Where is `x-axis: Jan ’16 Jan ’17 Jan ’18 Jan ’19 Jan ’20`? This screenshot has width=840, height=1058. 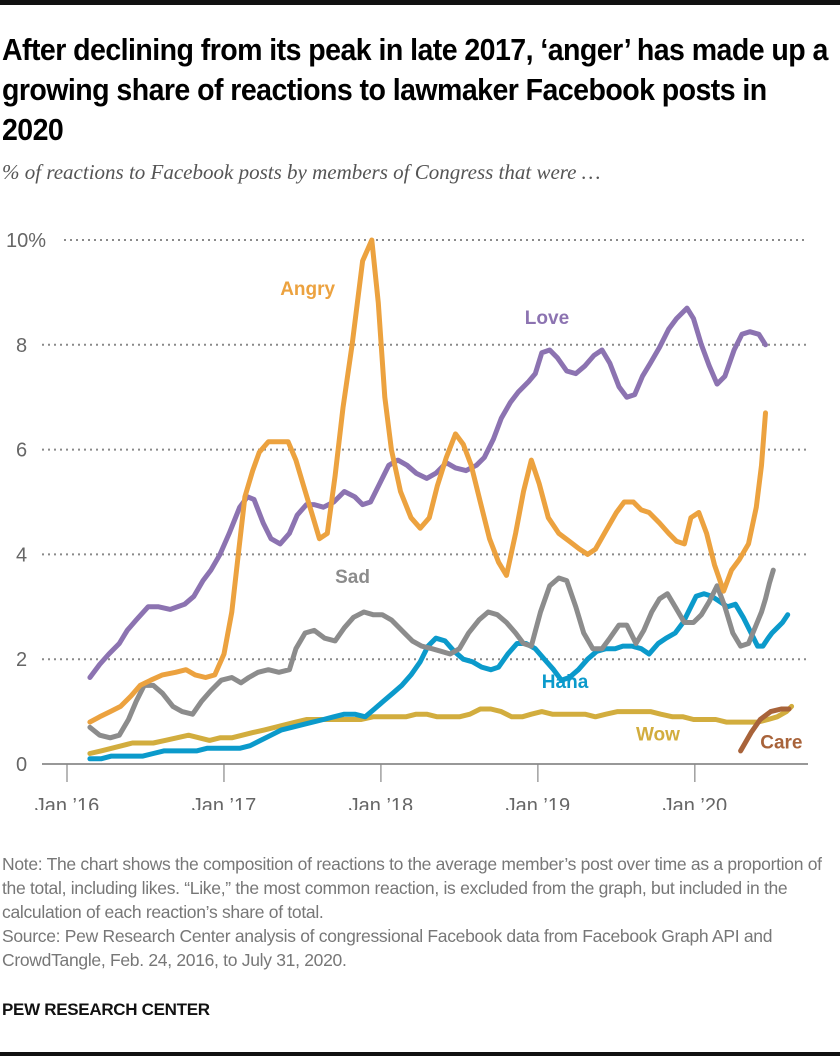
x-axis: Jan ’16 Jan ’17 Jan ’18 Jan ’19 Jan ’20 is located at coordinates (421, 786).